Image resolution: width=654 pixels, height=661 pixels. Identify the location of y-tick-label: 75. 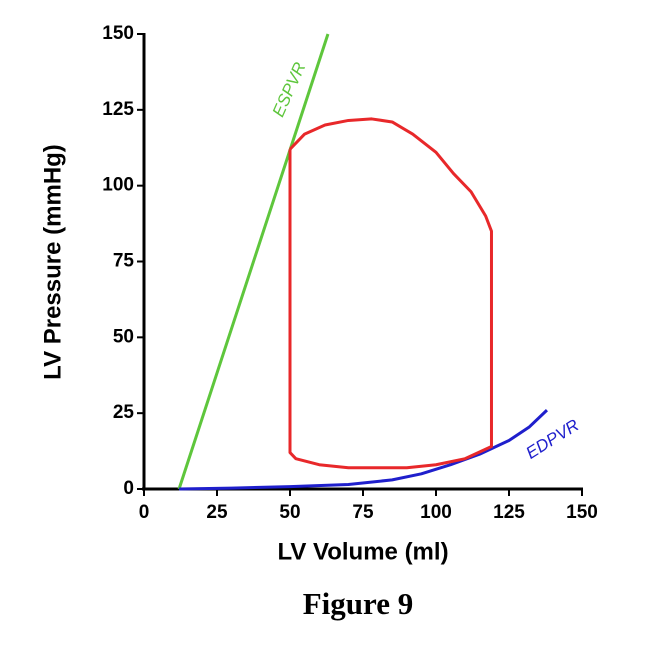
(124, 261).